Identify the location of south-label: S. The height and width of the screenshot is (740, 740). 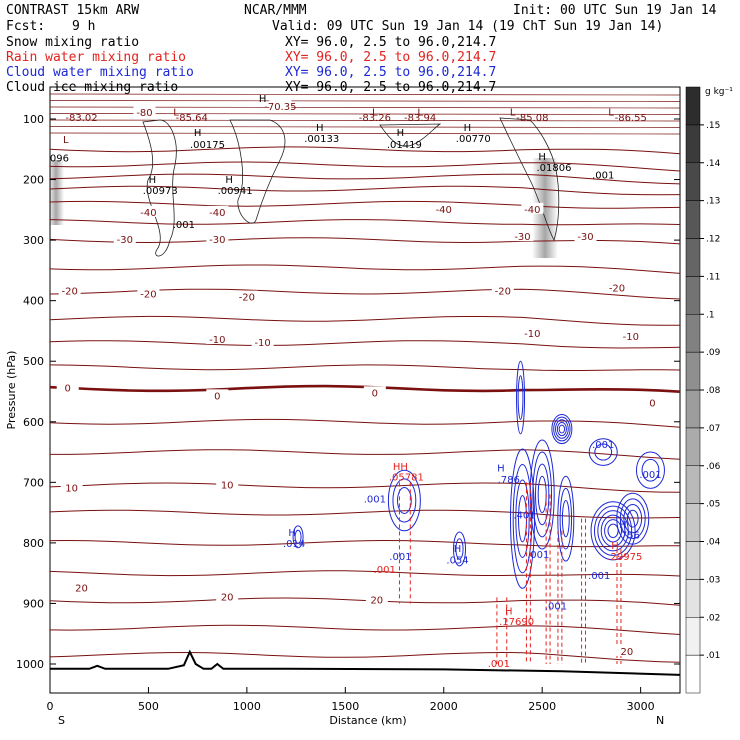
(61, 720).